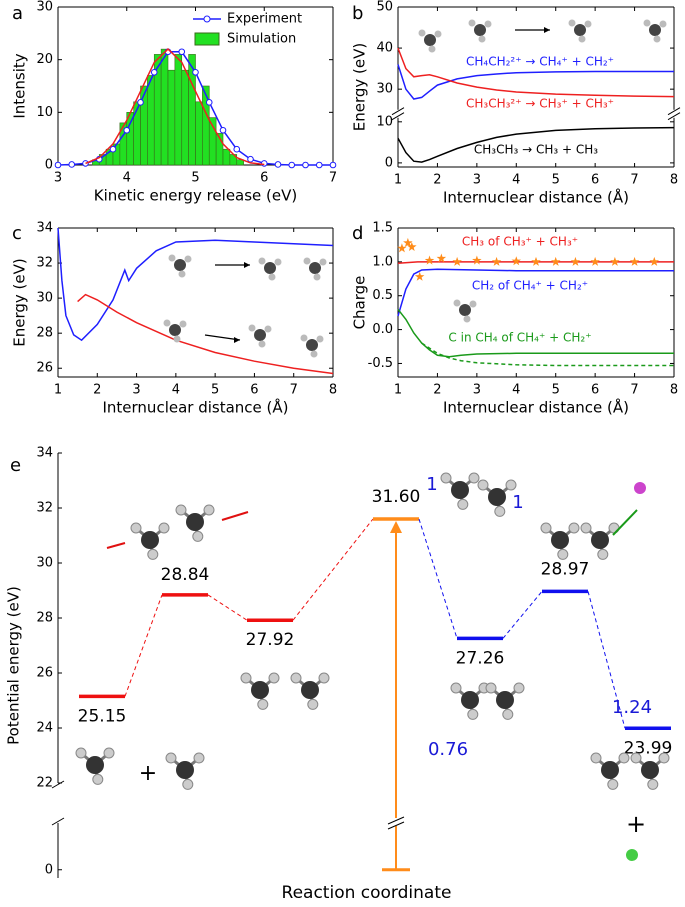 The width and height of the screenshot is (685, 907). What do you see at coordinates (636, 824) in the screenshot?
I see `annotation: +` at bounding box center [636, 824].